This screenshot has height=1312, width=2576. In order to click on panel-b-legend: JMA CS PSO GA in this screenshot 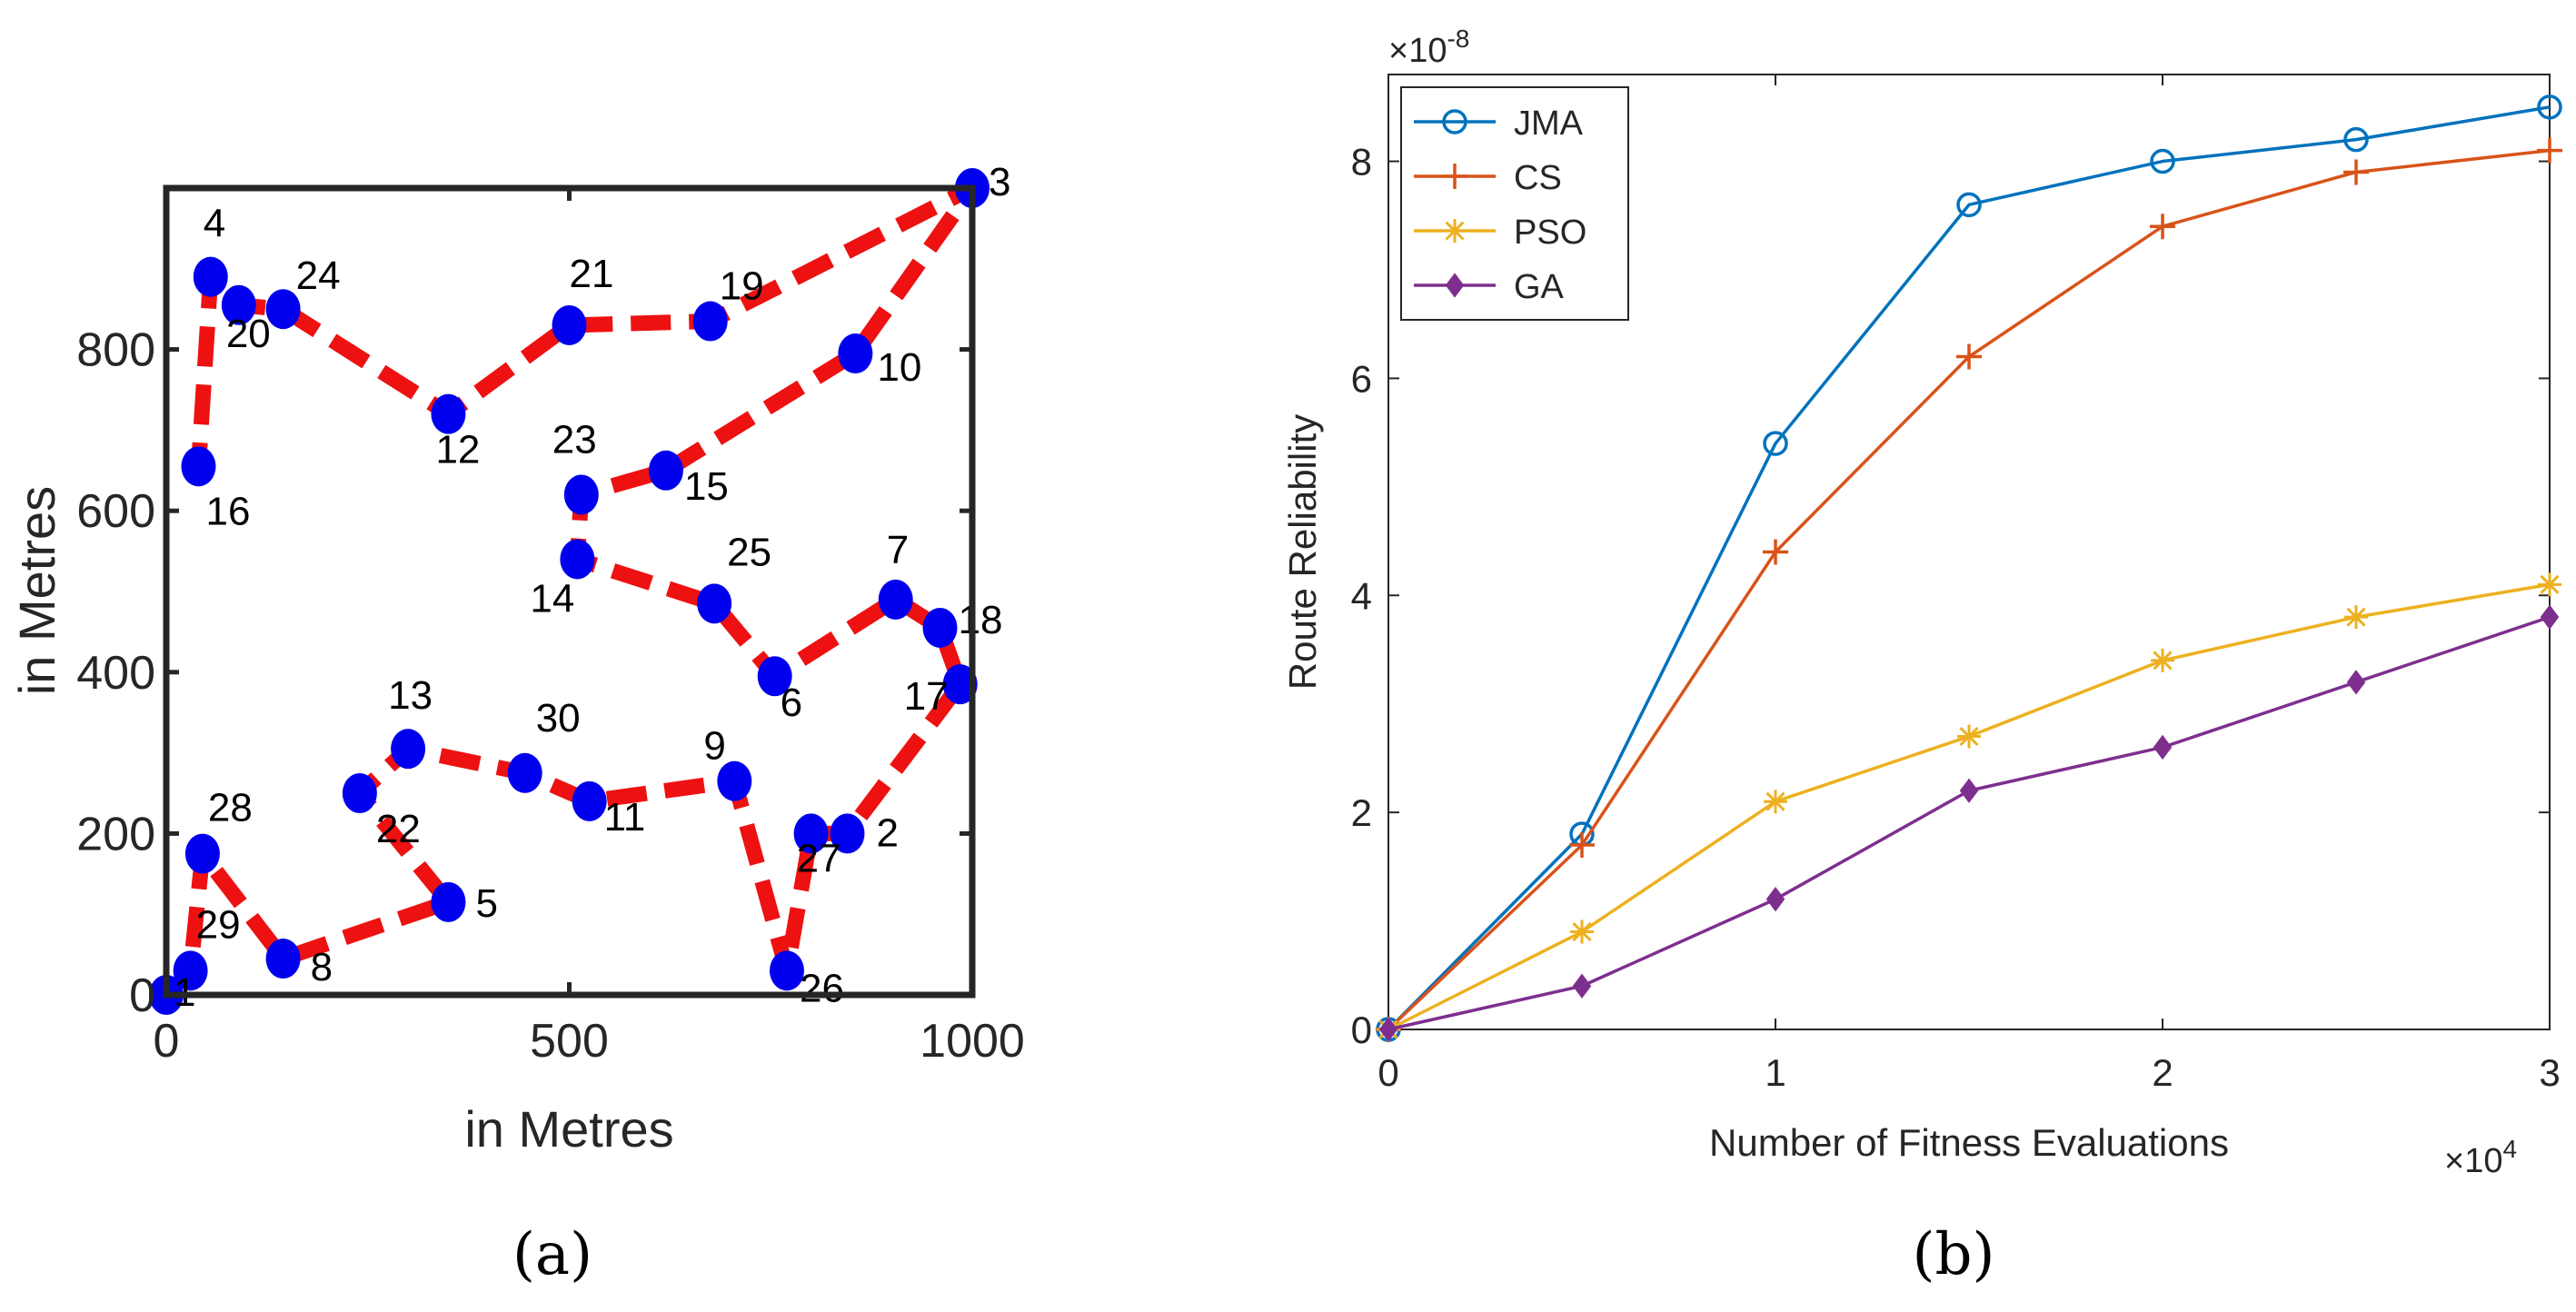, I will do `click(1514, 203)`.